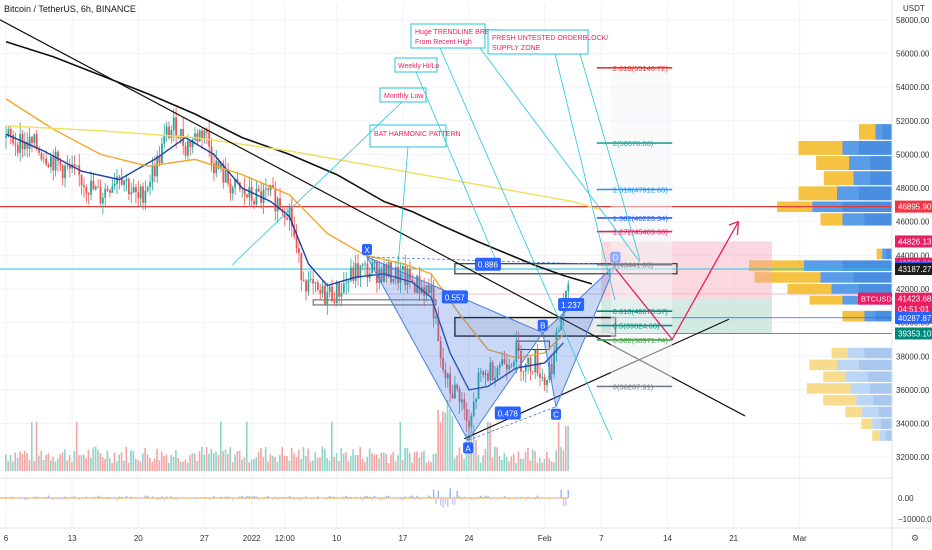 The height and width of the screenshot is (550, 932). What do you see at coordinates (913, 457) in the screenshot?
I see `price-tick-label: 32000.00` at bounding box center [913, 457].